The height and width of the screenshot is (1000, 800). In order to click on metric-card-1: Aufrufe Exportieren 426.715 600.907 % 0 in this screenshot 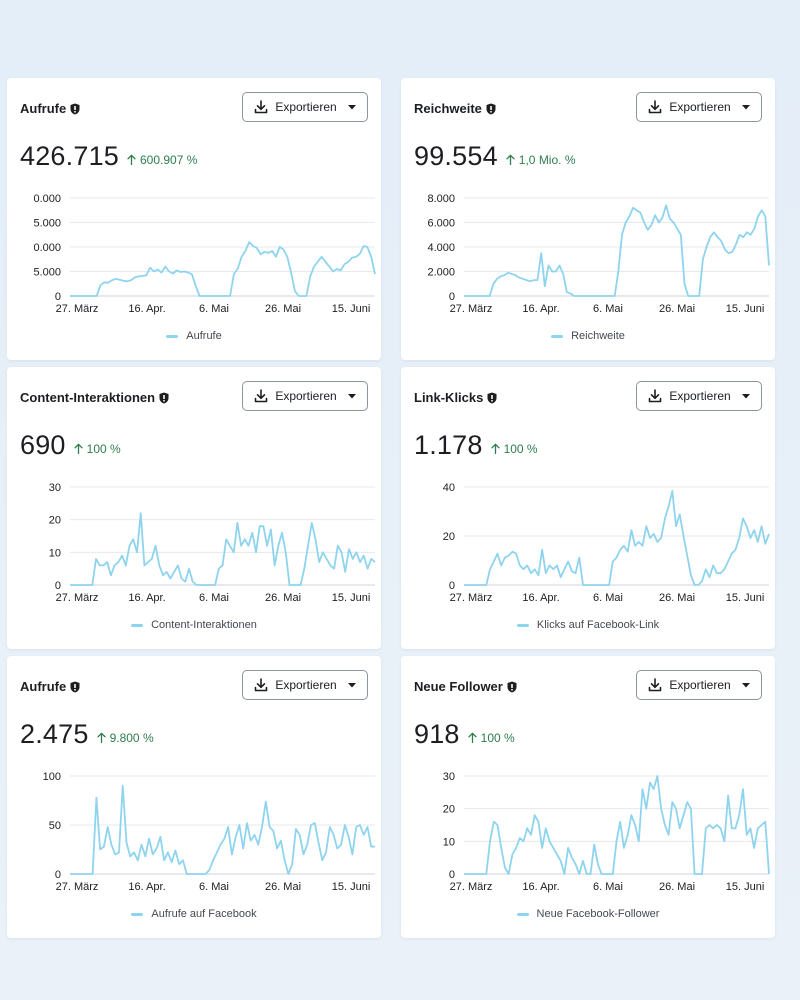, I will do `click(194, 219)`.